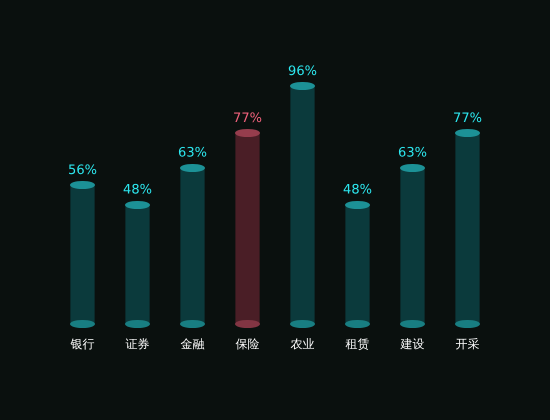 The height and width of the screenshot is (420, 550). I want to click on x-tick-label: 保险, so click(248, 343).